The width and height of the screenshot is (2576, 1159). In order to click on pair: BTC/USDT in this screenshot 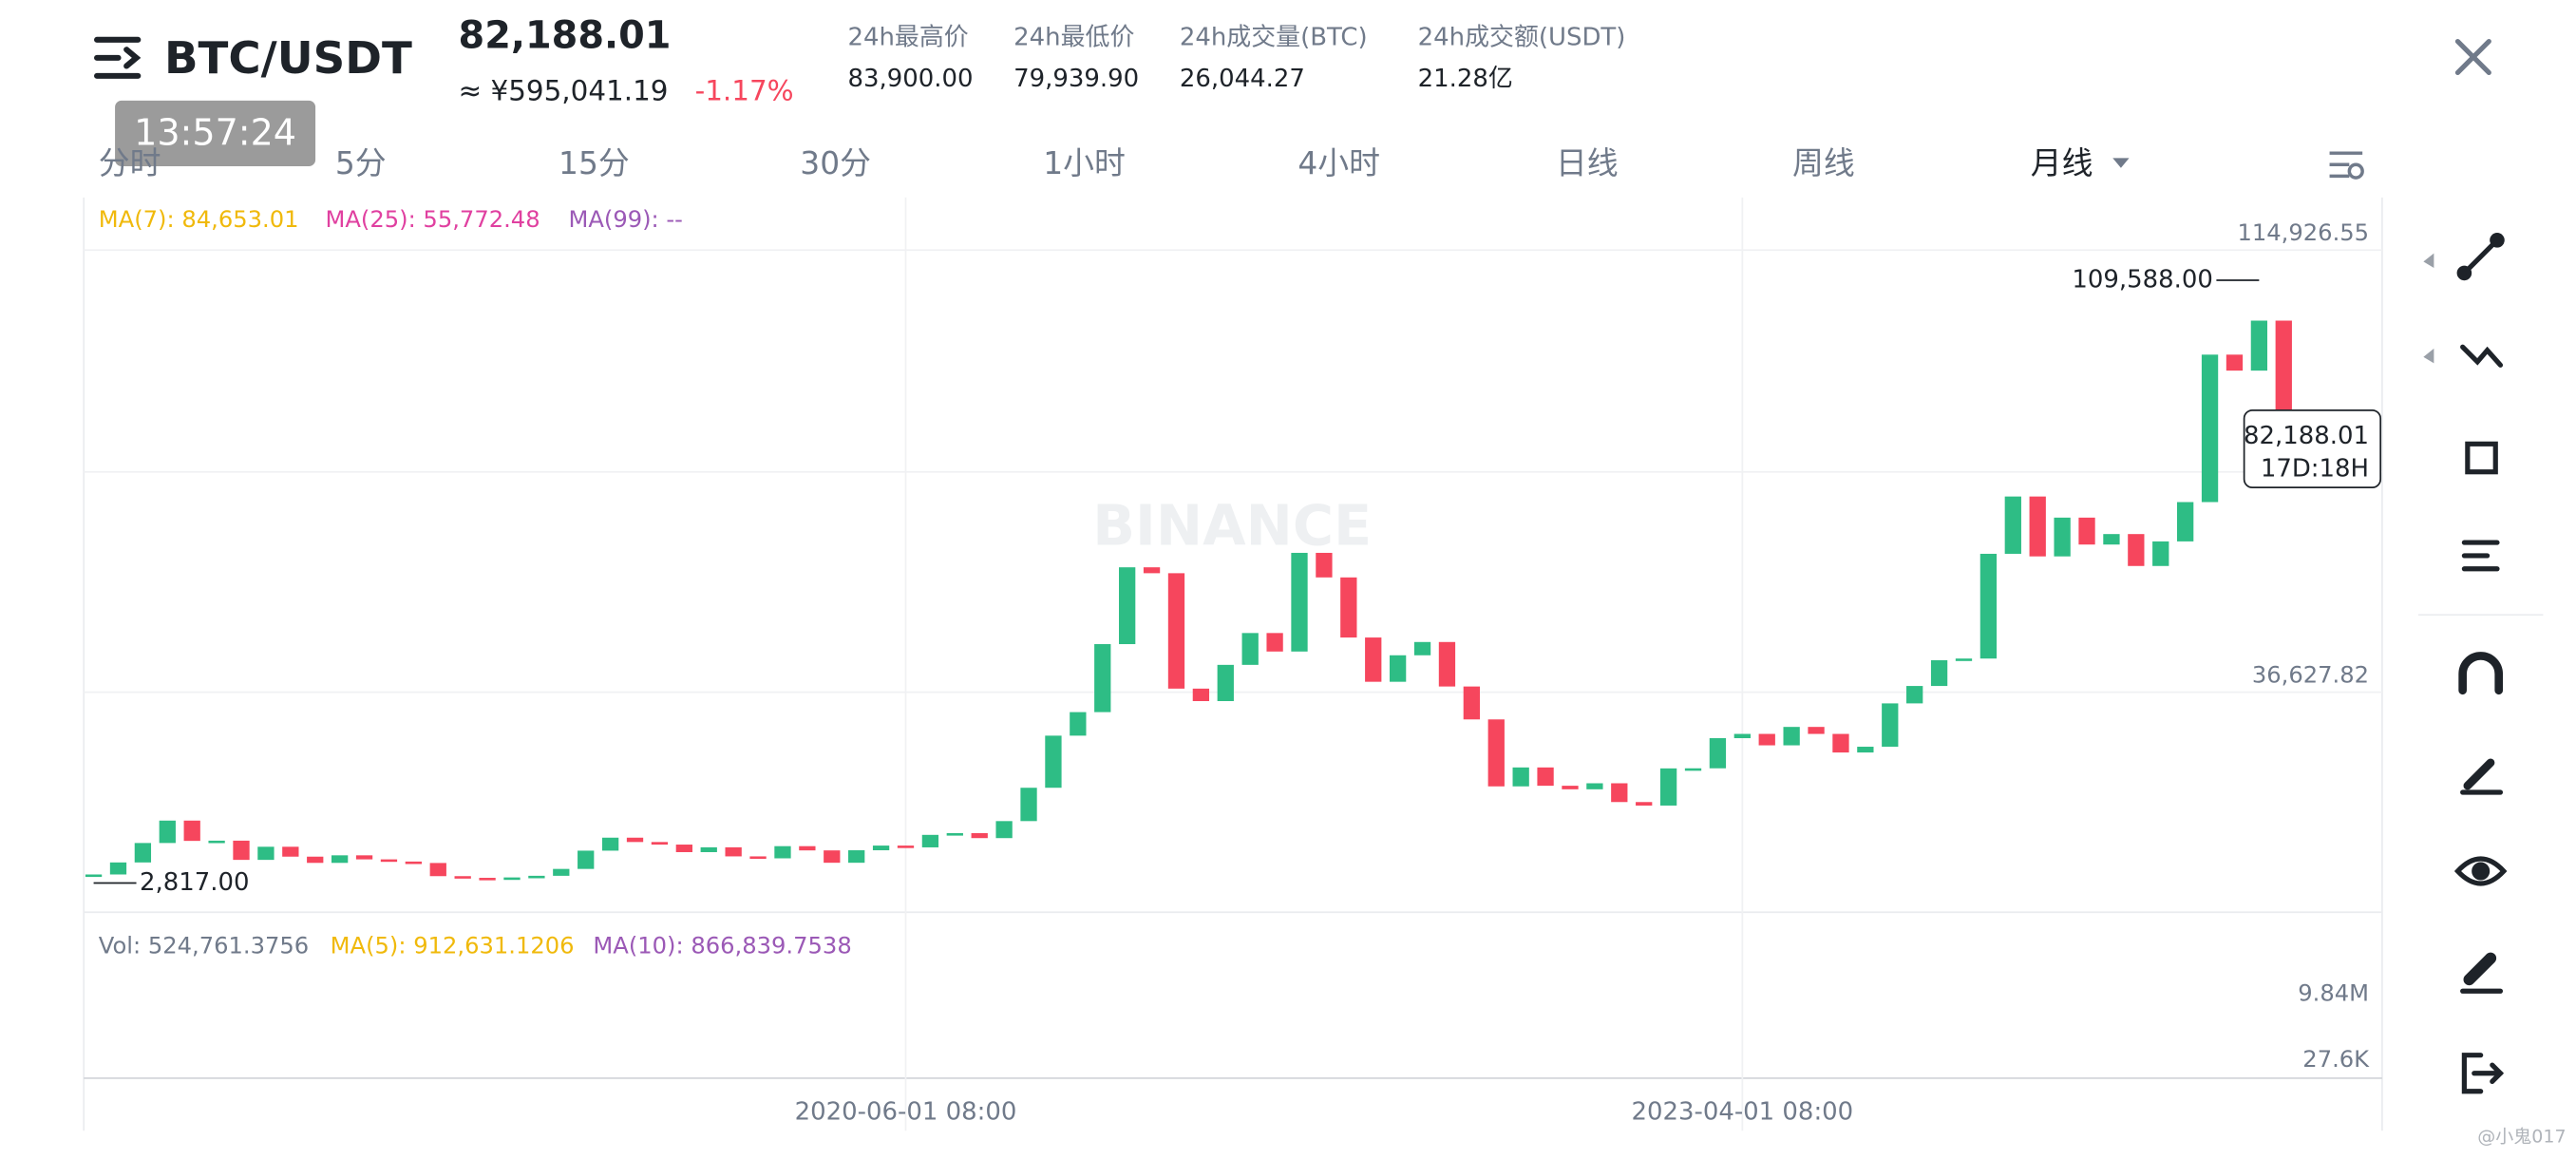, I will do `click(288, 59)`.